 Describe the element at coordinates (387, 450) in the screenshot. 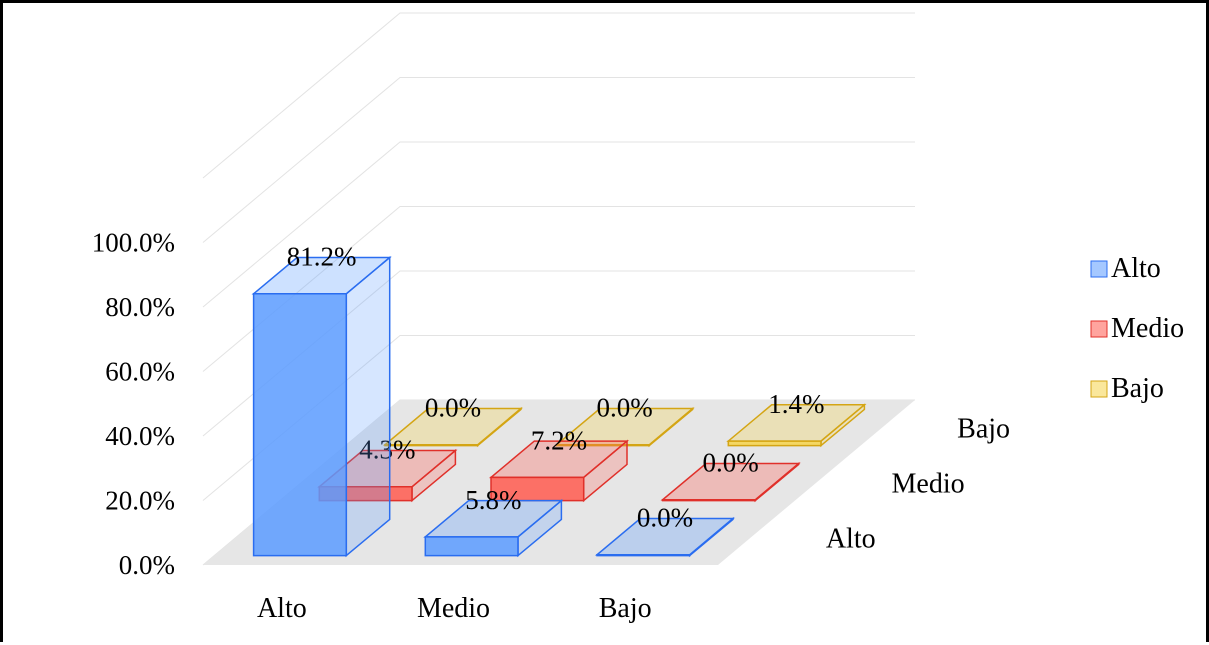

I see `data-label: 4.3%` at that location.